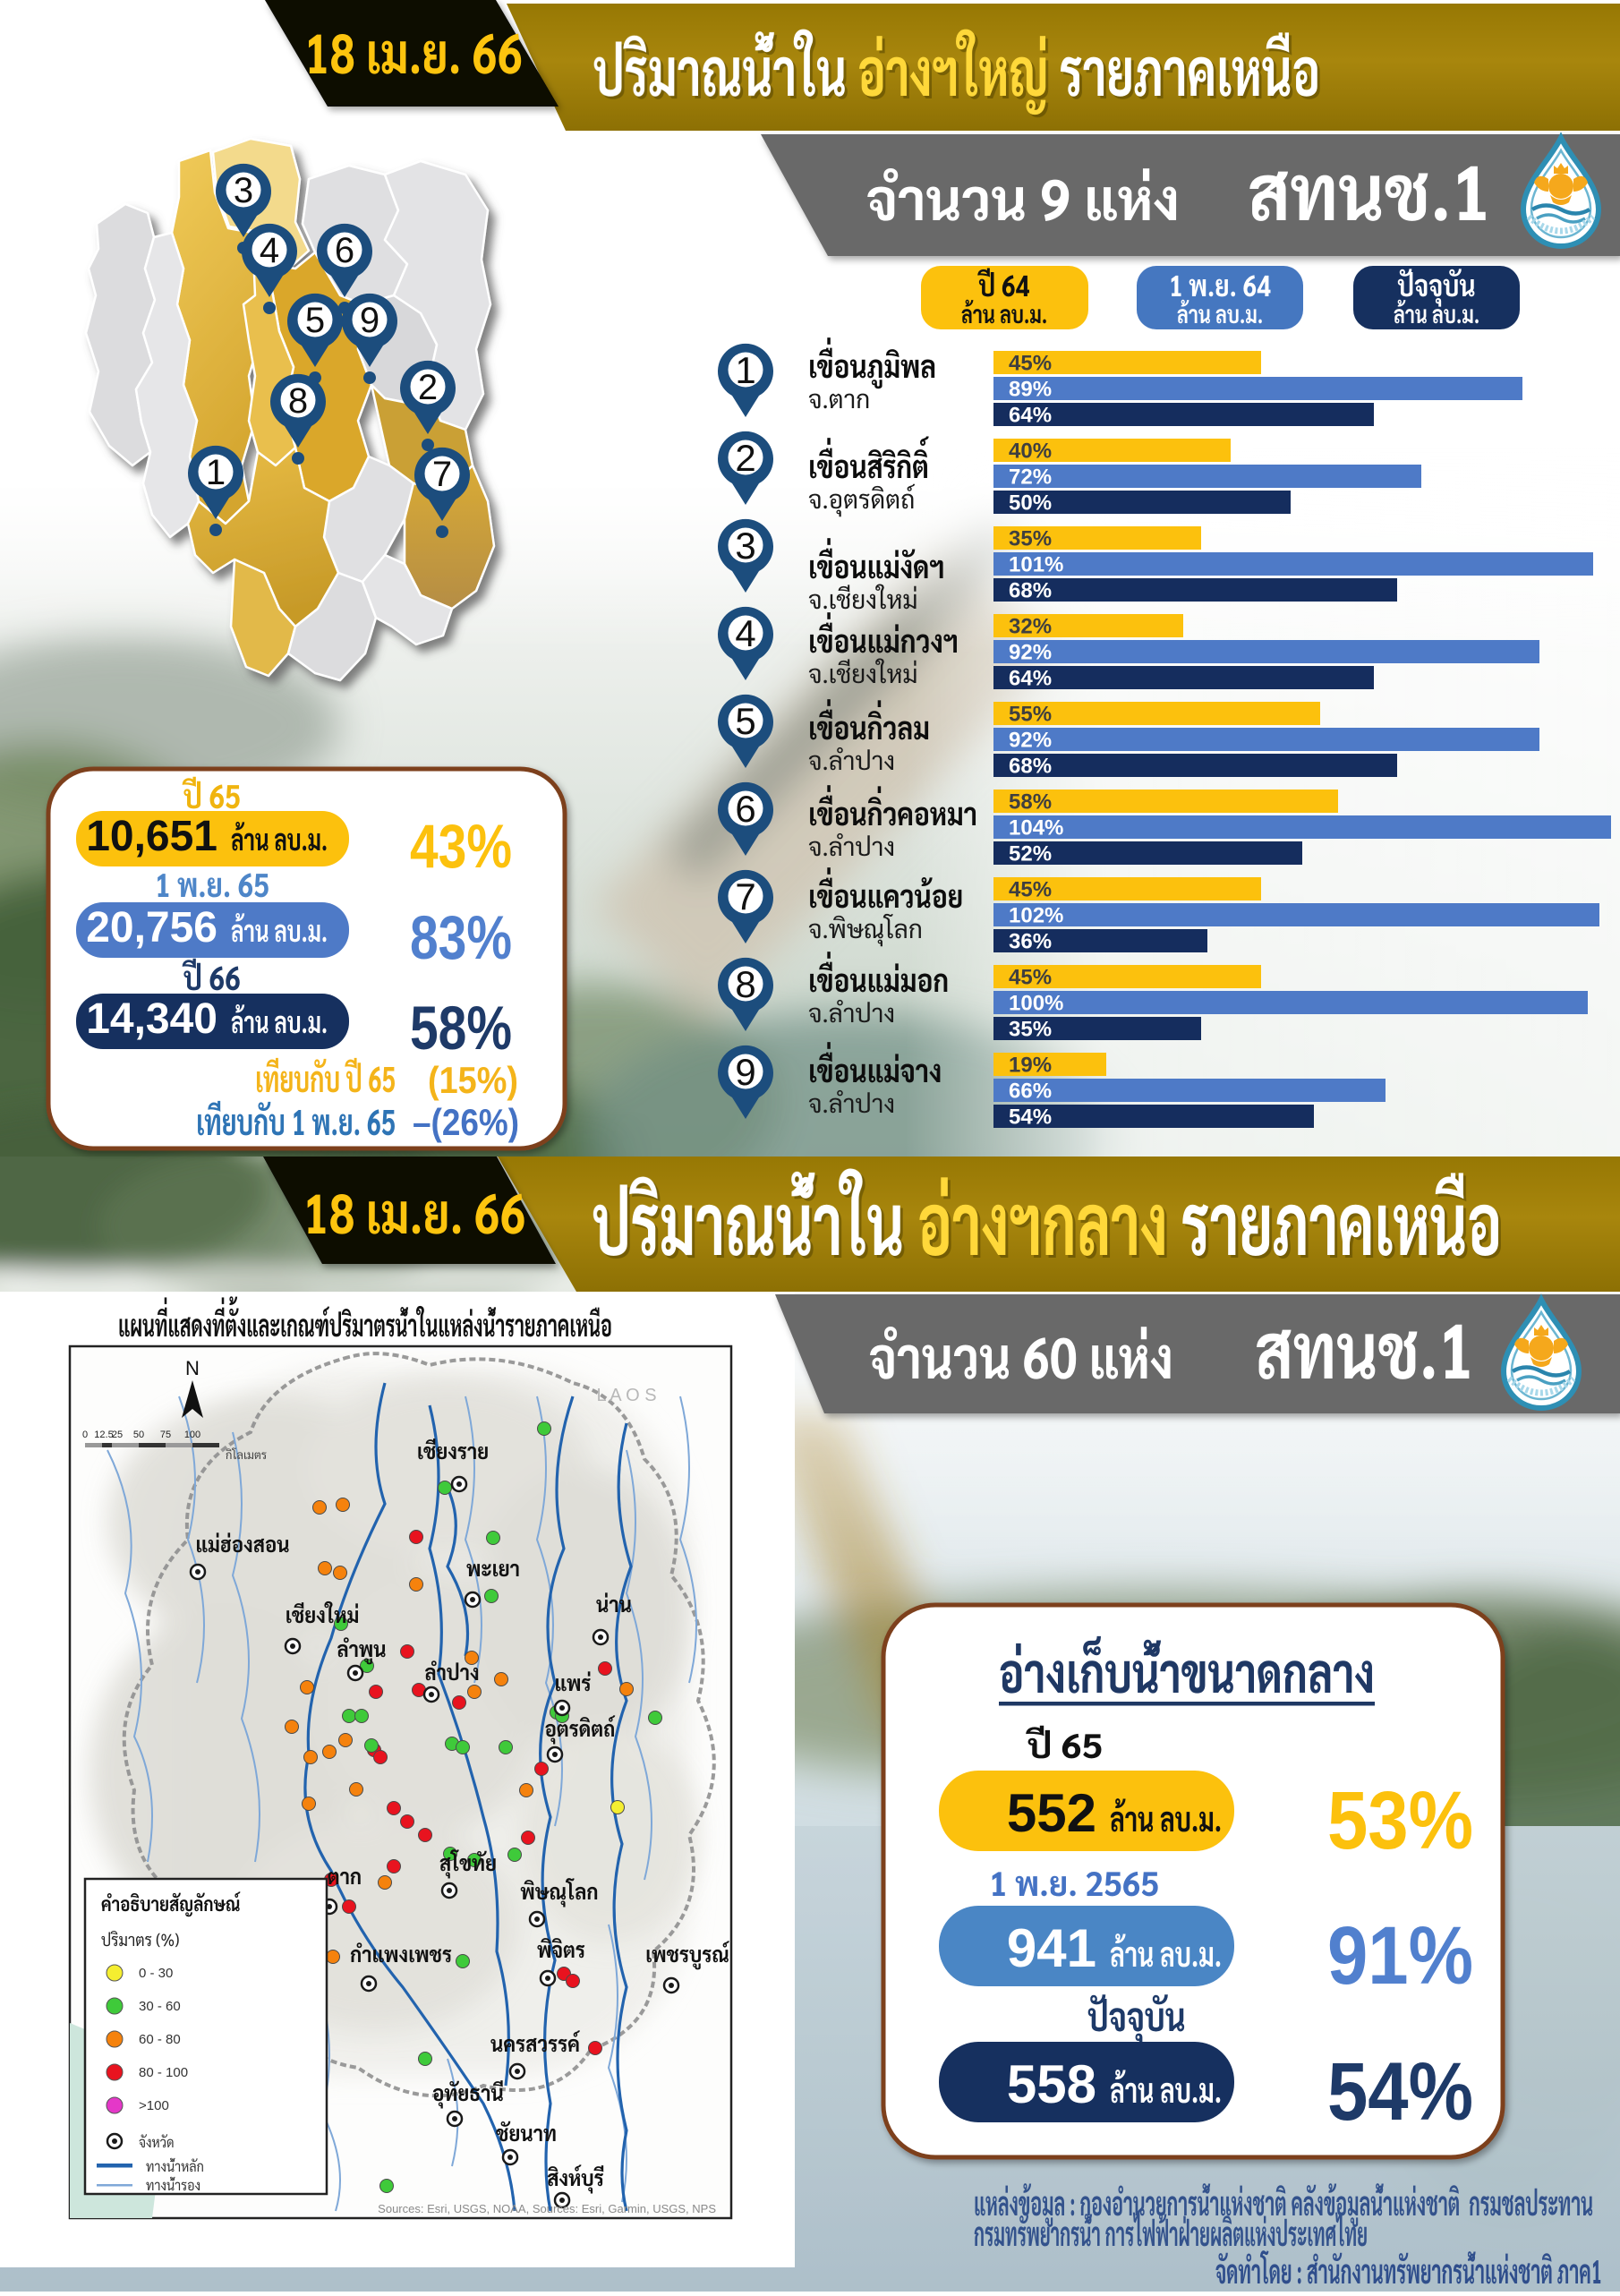 The image size is (1620, 2296). I want to click on svg-text: 80 - 100, so click(164, 2072).